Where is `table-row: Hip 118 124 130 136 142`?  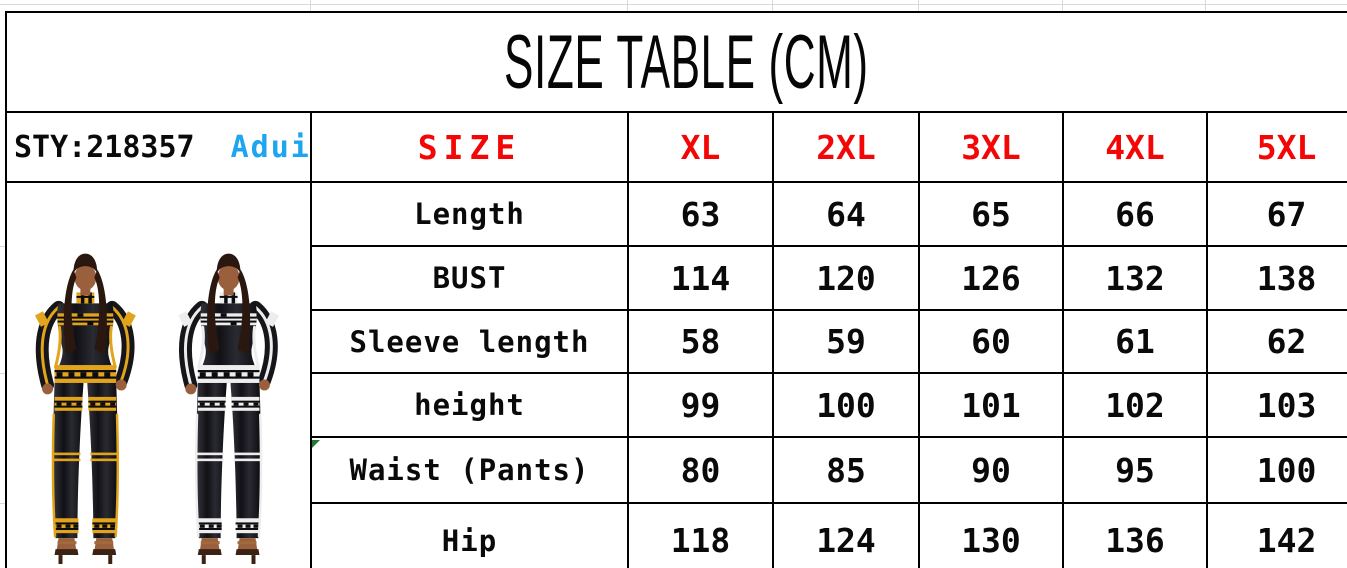 table-row: Hip 118 124 130 136 142 is located at coordinates (676, 535).